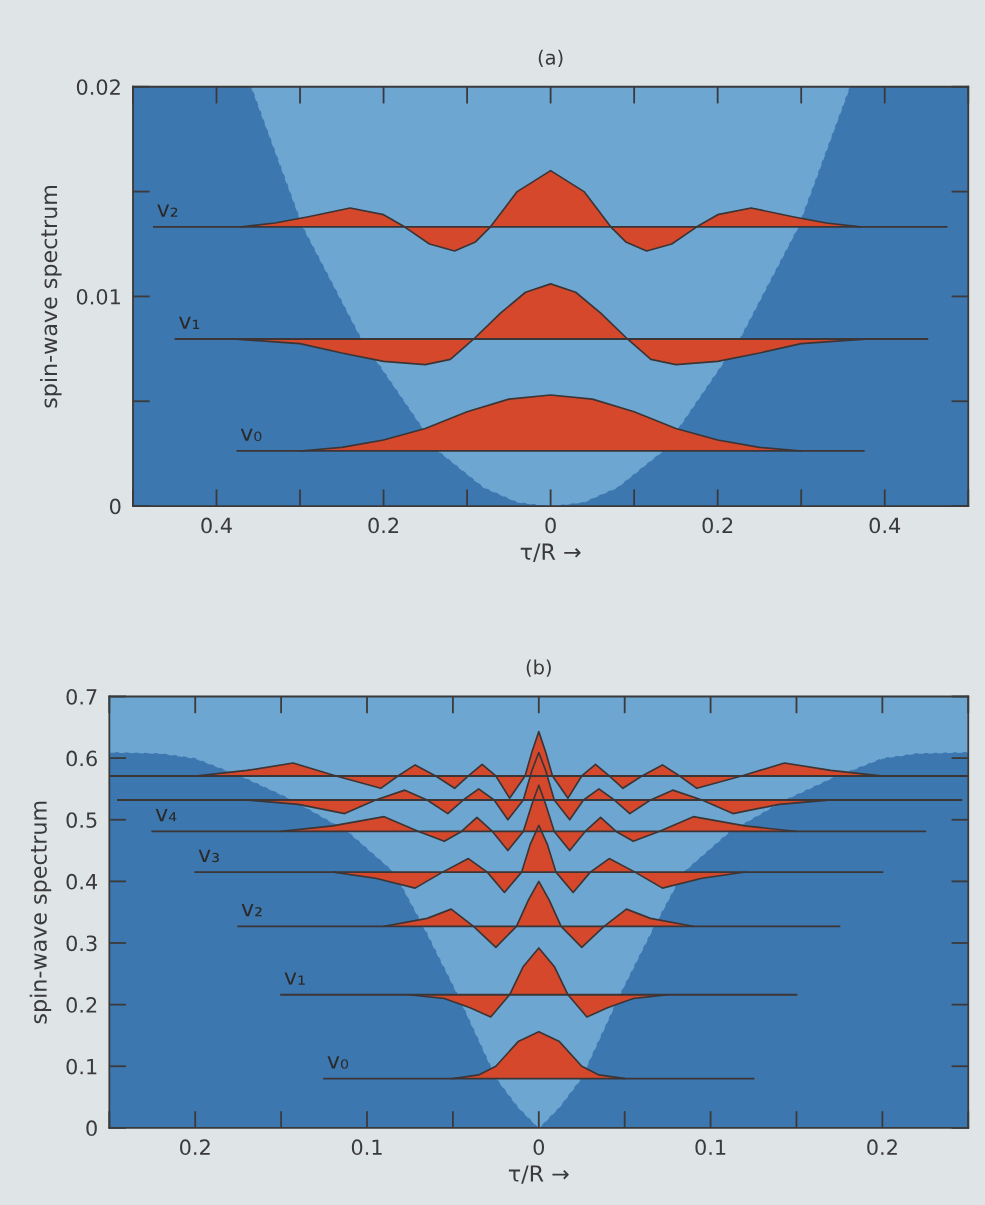 The height and width of the screenshot is (1205, 985). What do you see at coordinates (82, 881) in the screenshot?
I see `y-tick-label: 0.4` at bounding box center [82, 881].